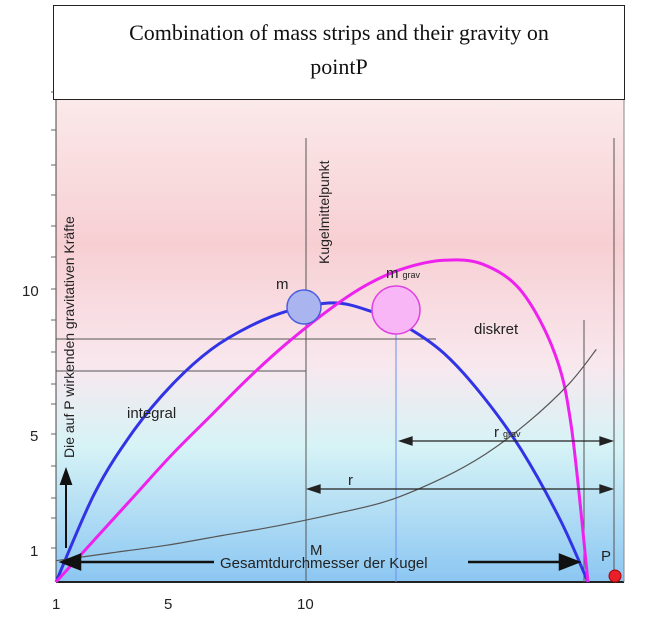 This screenshot has height=617, width=658. What do you see at coordinates (507, 432) in the screenshot?
I see `r-grav-label: r grav` at bounding box center [507, 432].